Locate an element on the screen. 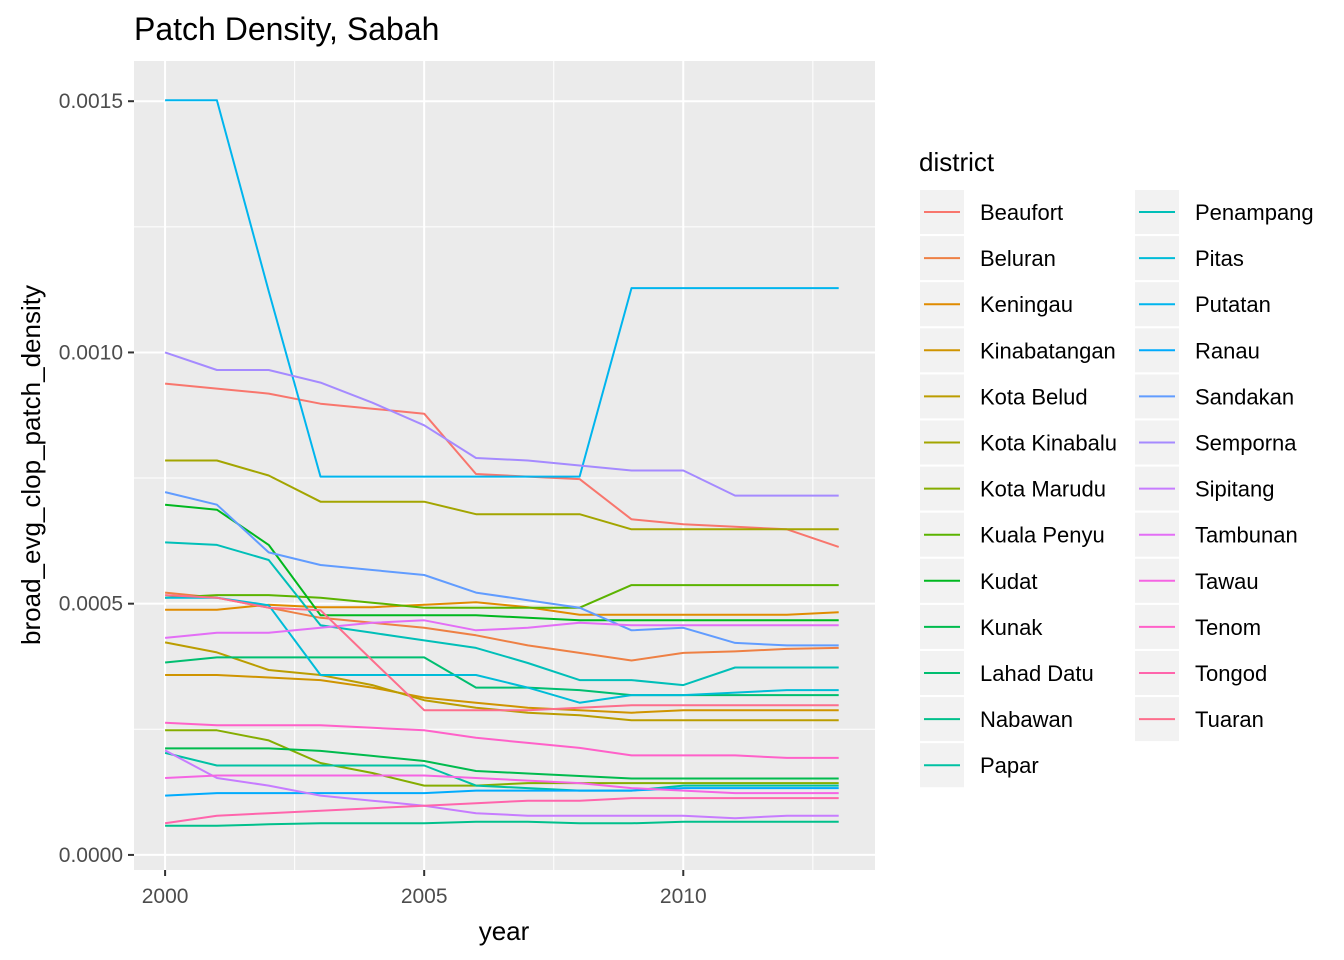  legend-item-lahad-datu: Lahad Datu is located at coordinates (1007, 673).